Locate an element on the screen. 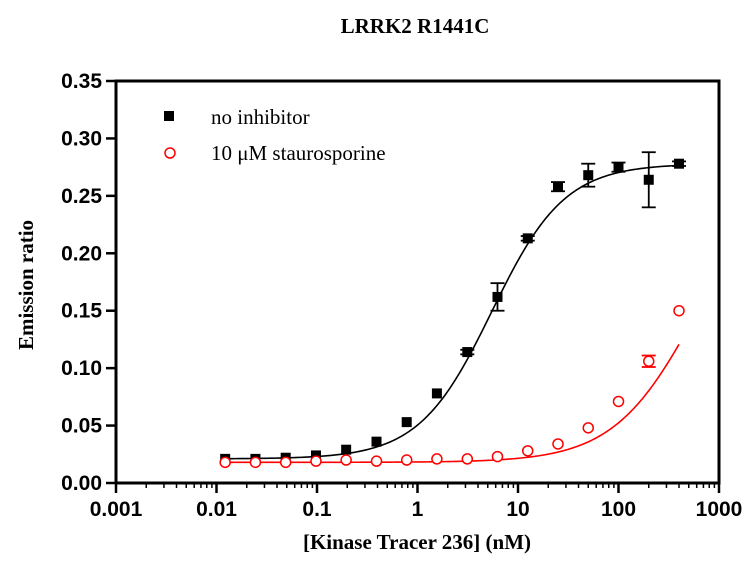 Image resolution: width=755 pixels, height=563 pixels. y-tick-label: 0.15 is located at coordinates (81, 311).